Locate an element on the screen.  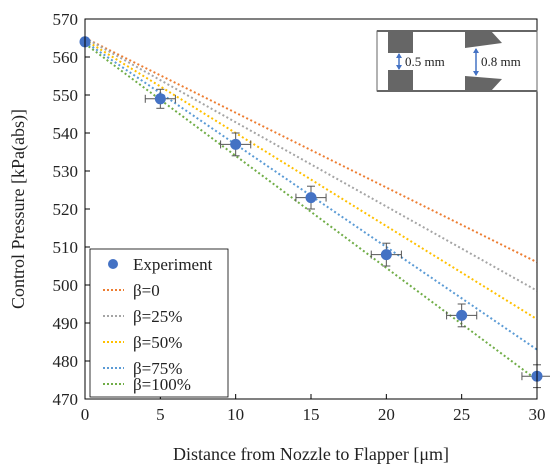
flapper-lower-wedge is located at coordinates (483, 83).